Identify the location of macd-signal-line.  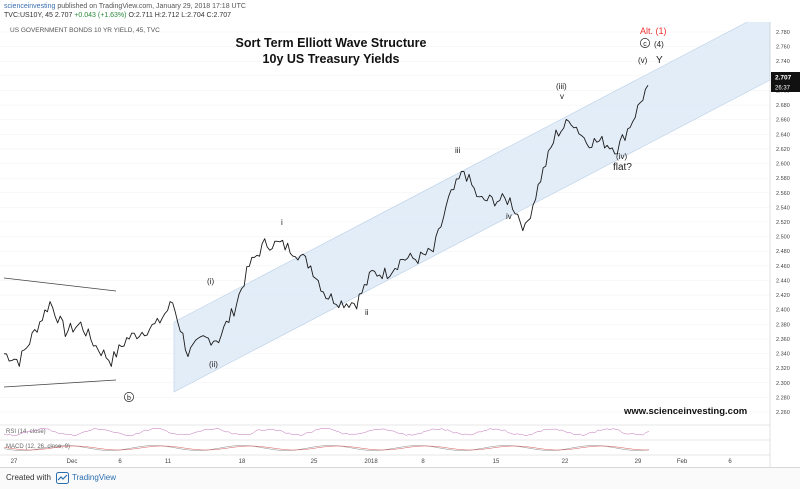
(326, 448).